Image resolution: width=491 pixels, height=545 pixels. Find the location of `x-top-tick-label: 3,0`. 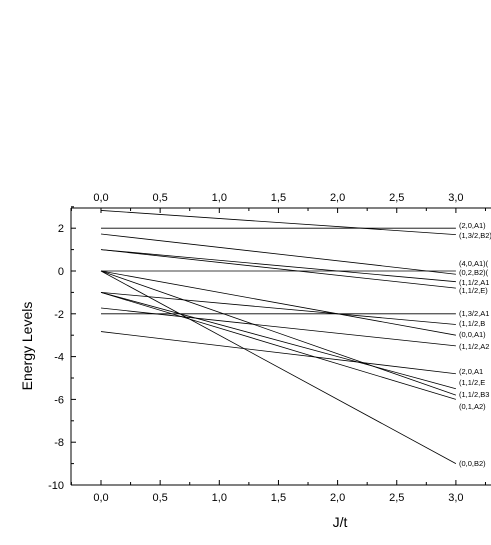

x-top-tick-label: 3,0 is located at coordinates (455, 198).